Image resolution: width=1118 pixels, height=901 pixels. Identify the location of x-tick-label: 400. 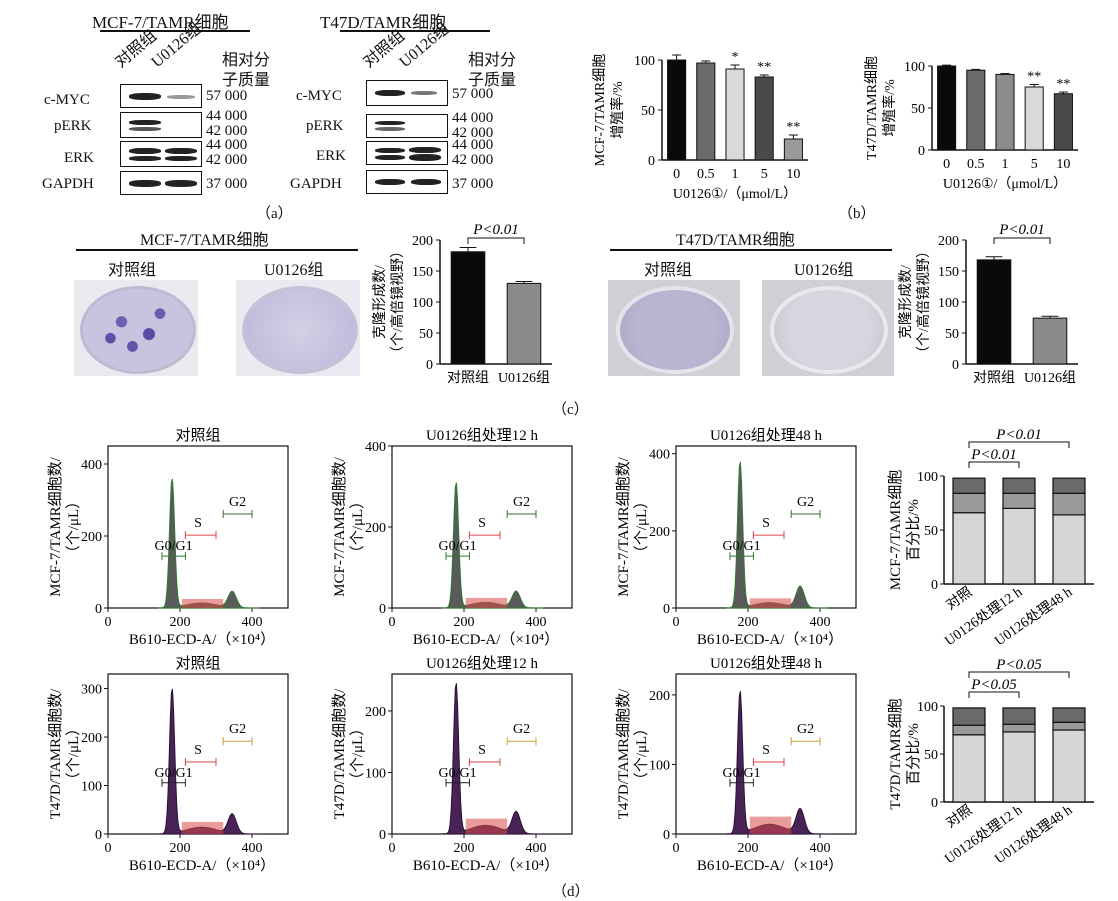
(252, 622).